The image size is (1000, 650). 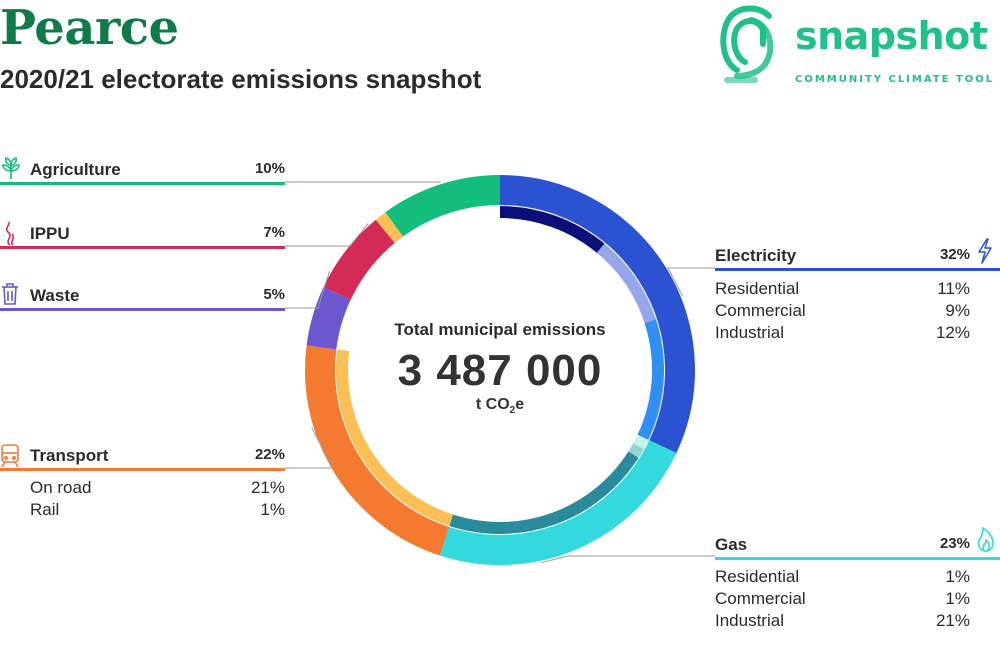 I want to click on legend-label: Transport, so click(x=69, y=455).